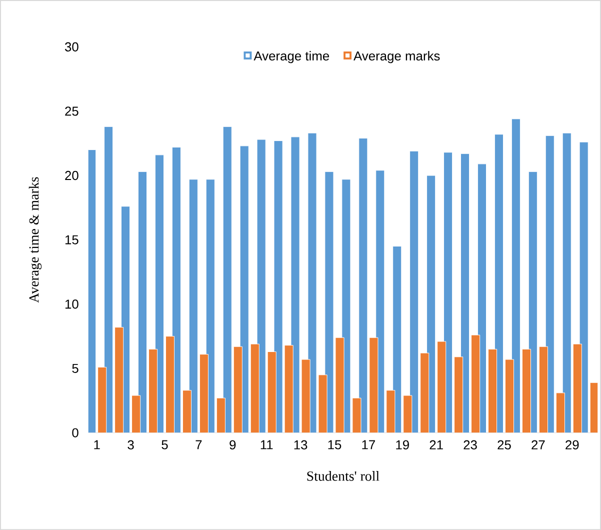 The height and width of the screenshot is (530, 601). What do you see at coordinates (233, 445) in the screenshot?
I see `x-tick-label: 9` at bounding box center [233, 445].